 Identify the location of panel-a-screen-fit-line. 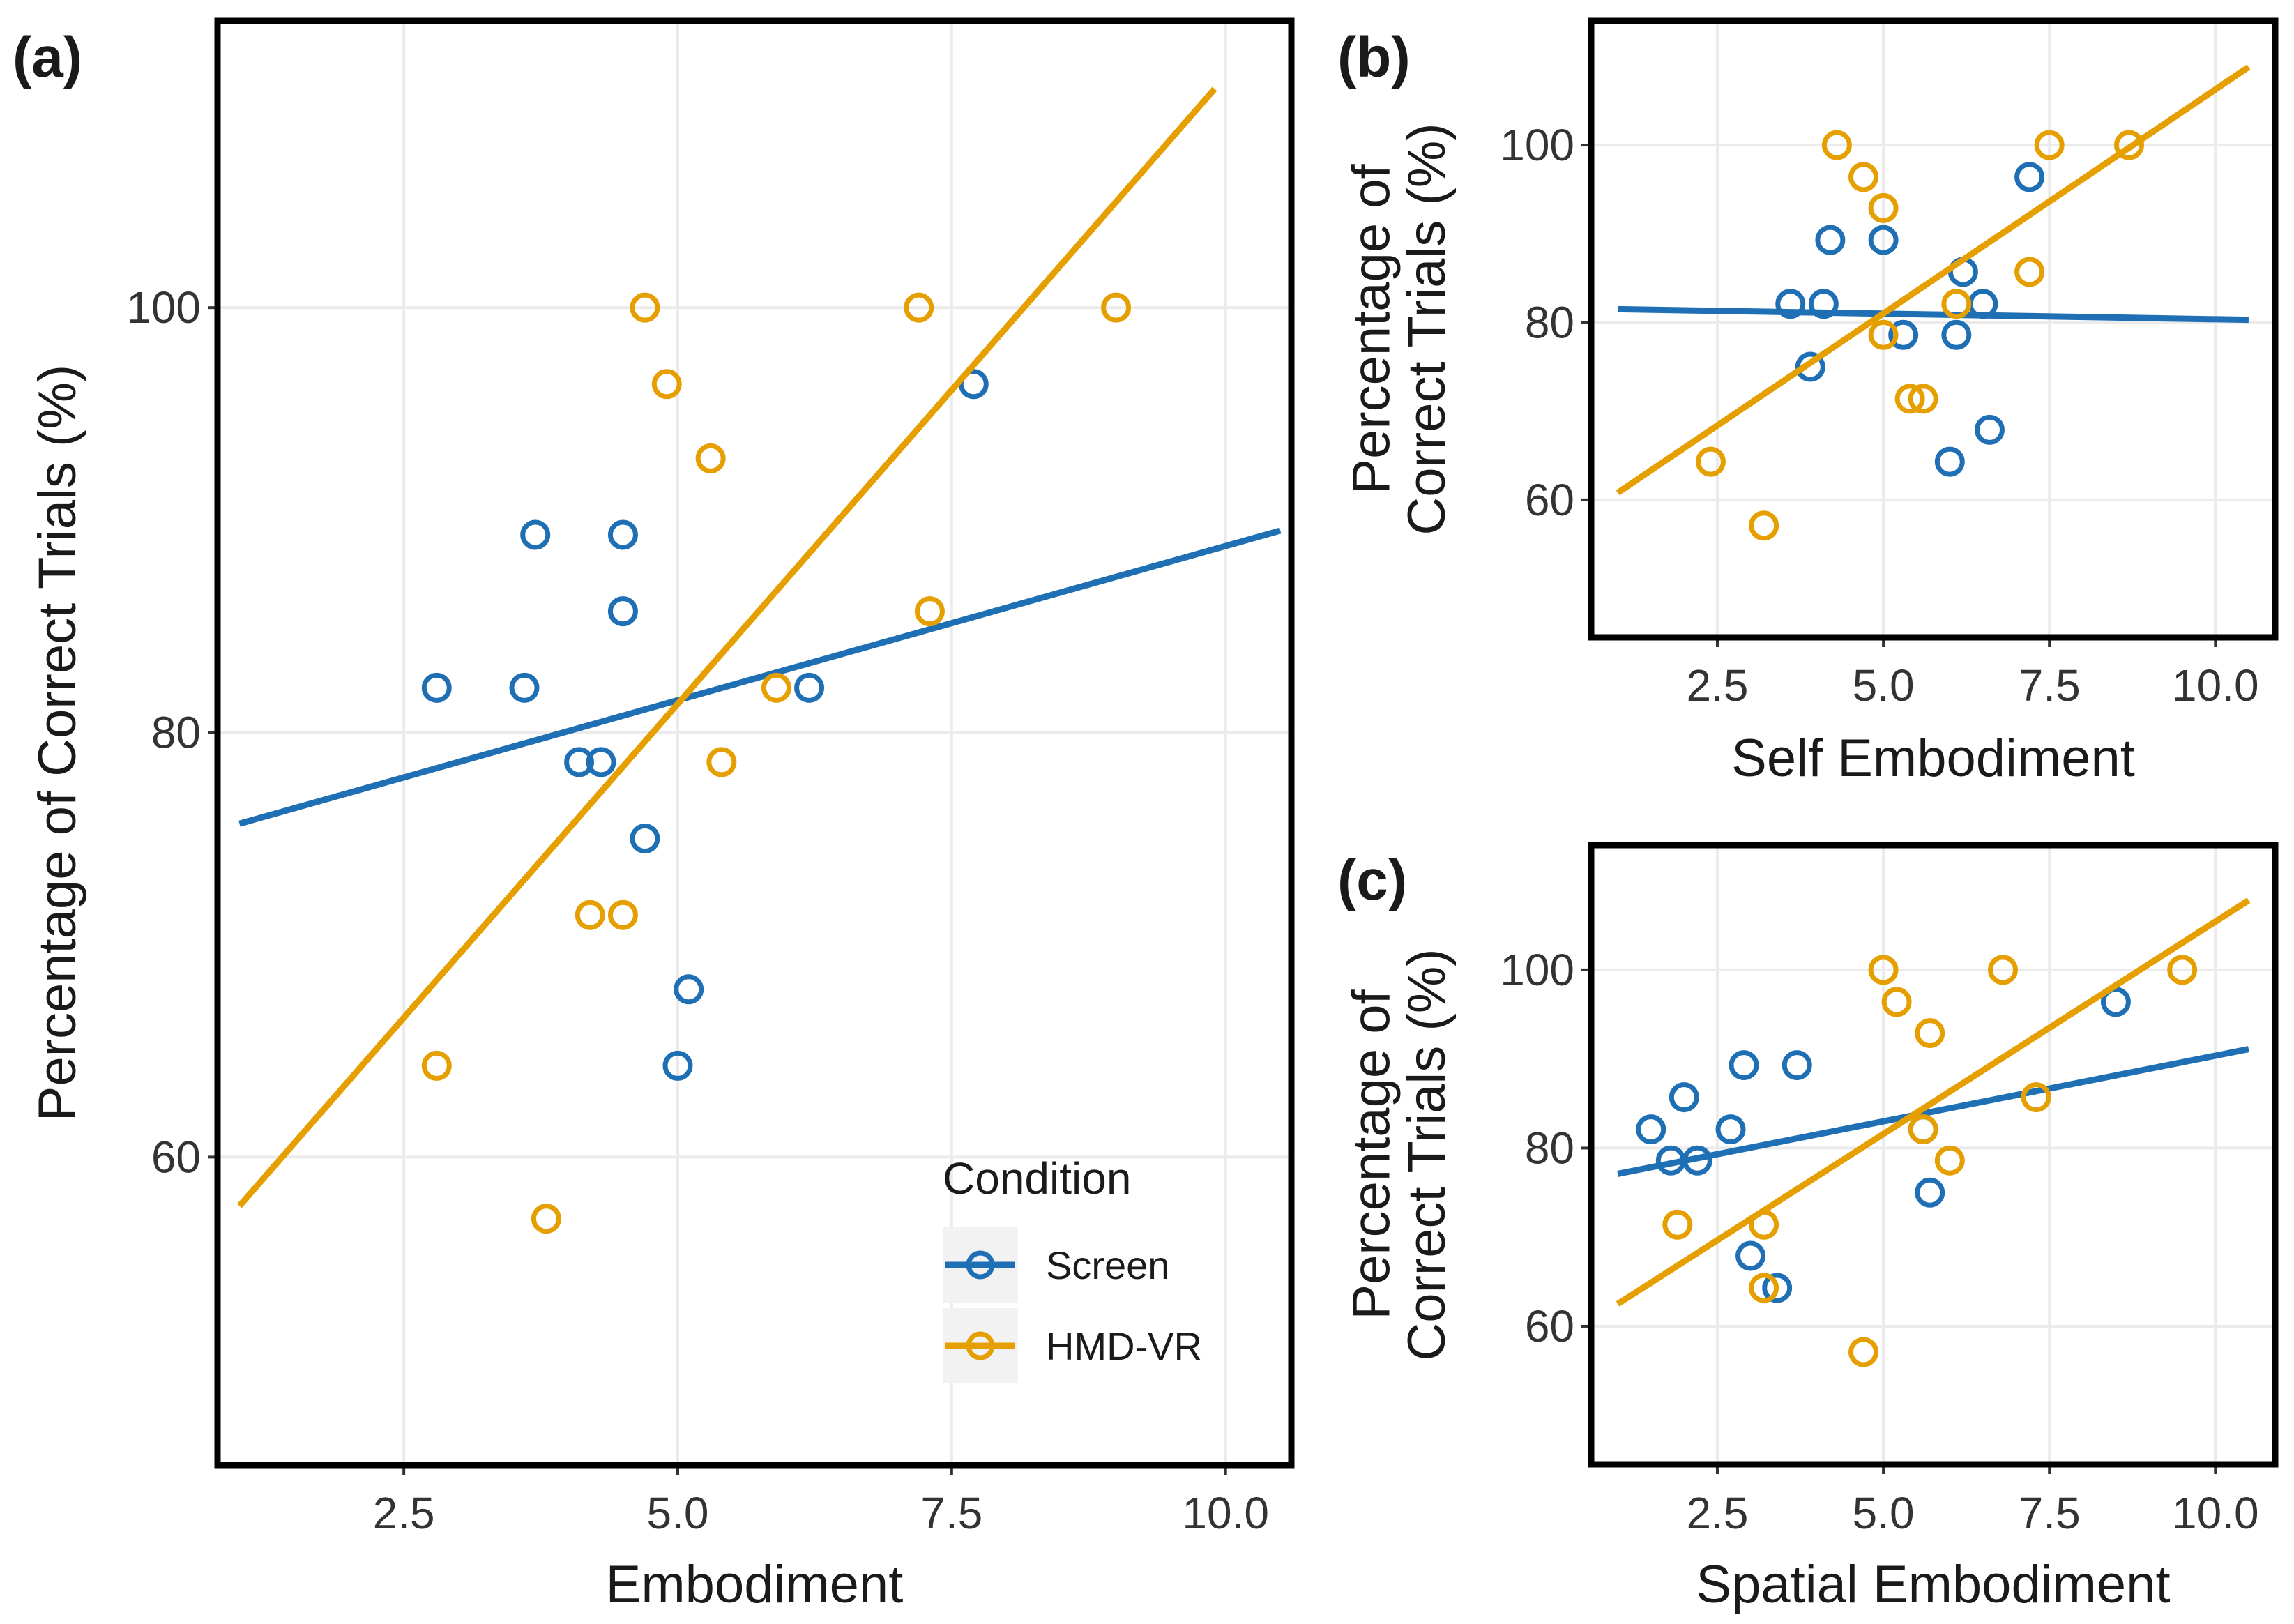
(760, 677).